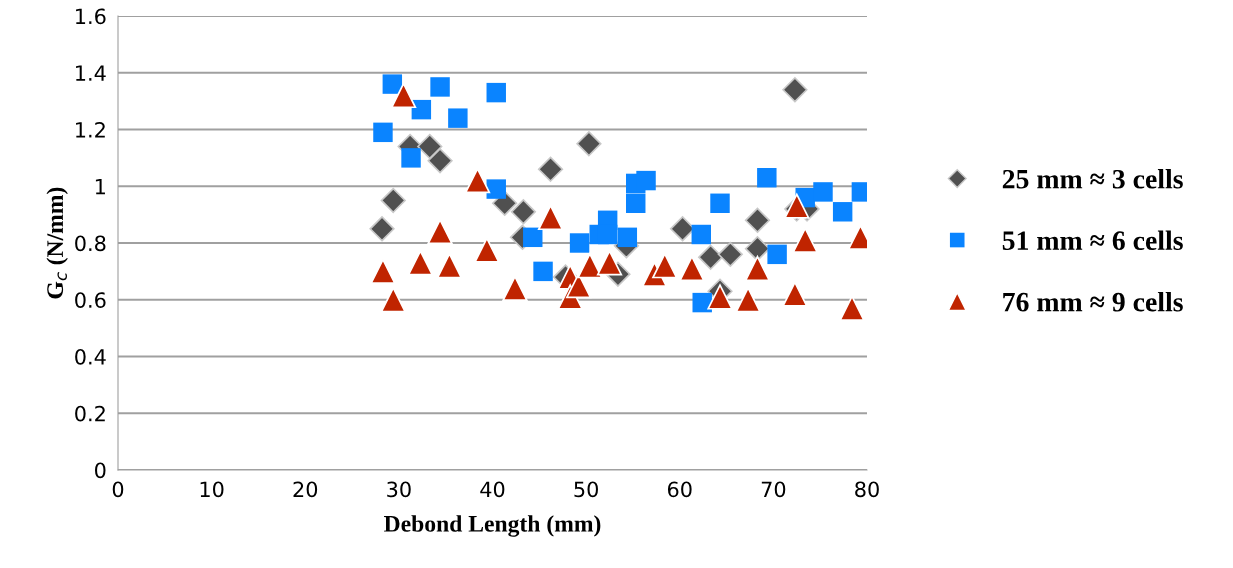 This screenshot has height=568, width=1233. What do you see at coordinates (1093, 301) in the screenshot?
I see `legend-label: 76 mm ≈ 9 cells` at bounding box center [1093, 301].